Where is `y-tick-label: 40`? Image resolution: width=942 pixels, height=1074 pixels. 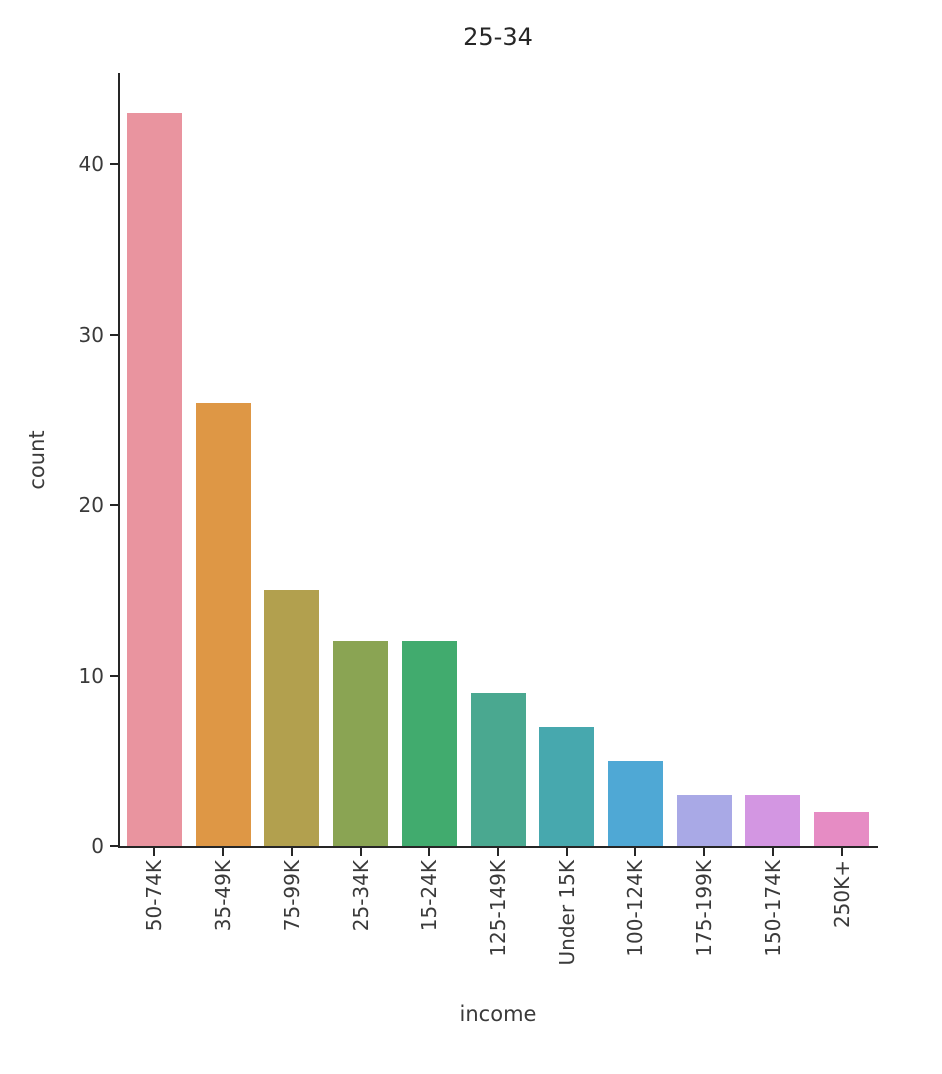 y-tick-label: 40 is located at coordinates (91, 164).